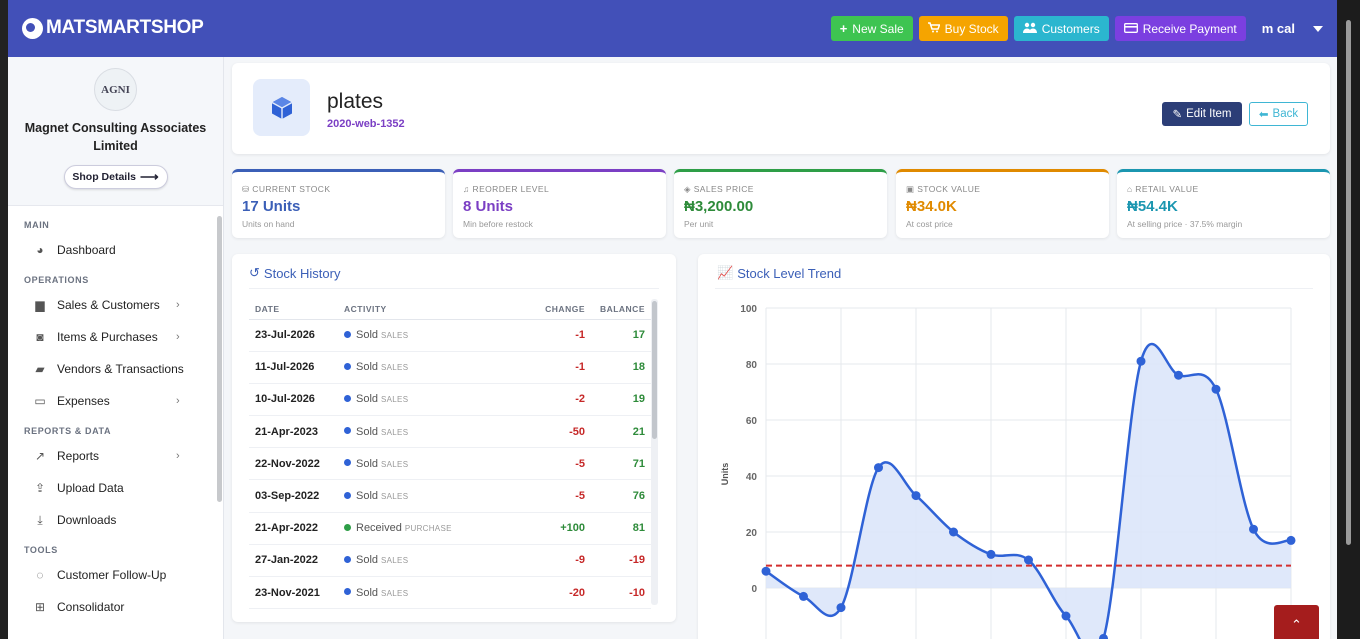 The image size is (1360, 639). I want to click on row-balance: 76, so click(621, 496).